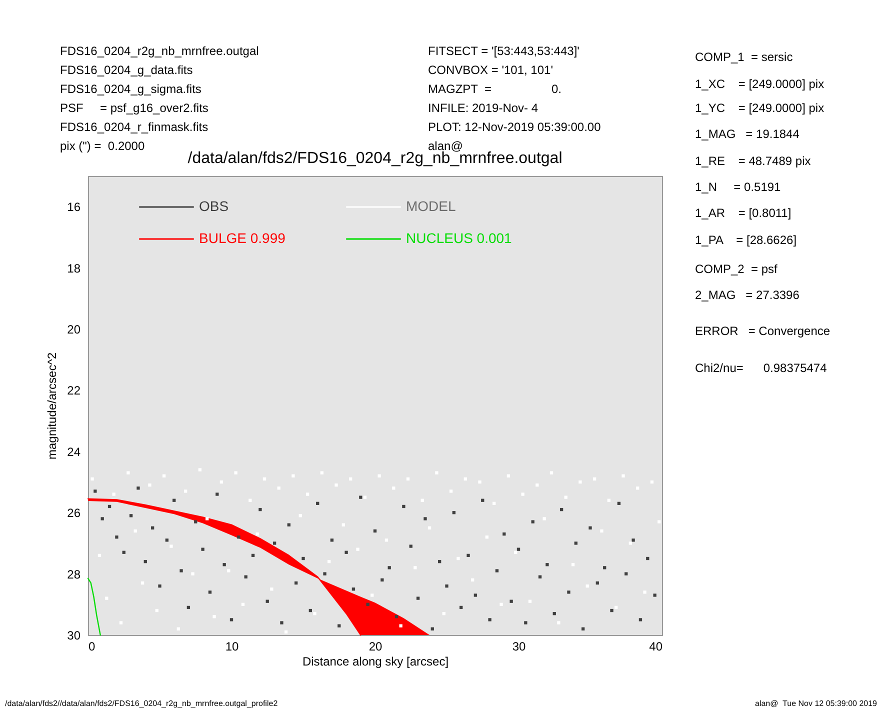  Describe the element at coordinates (747, 134) in the screenshot. I see `text: 1_MAG = 19.1844` at that location.